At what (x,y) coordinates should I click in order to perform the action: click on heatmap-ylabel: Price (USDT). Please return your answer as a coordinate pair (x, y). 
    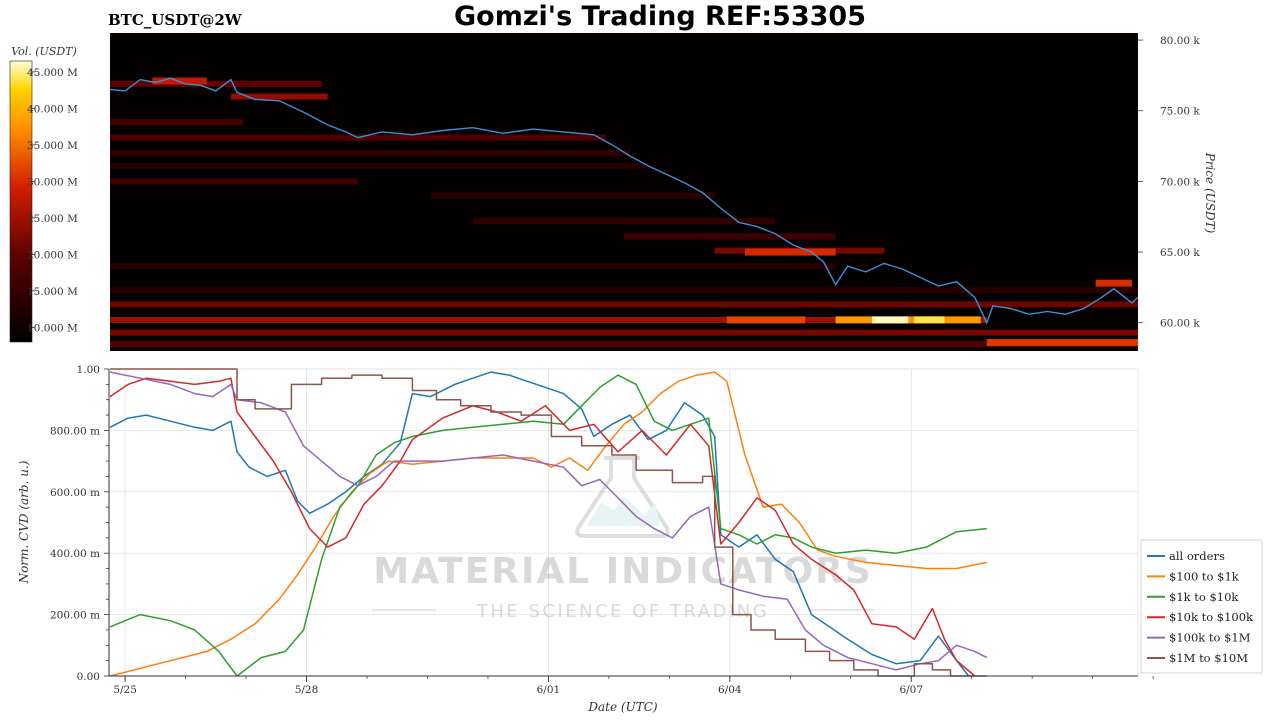
    Looking at the image, I should click on (1210, 193).